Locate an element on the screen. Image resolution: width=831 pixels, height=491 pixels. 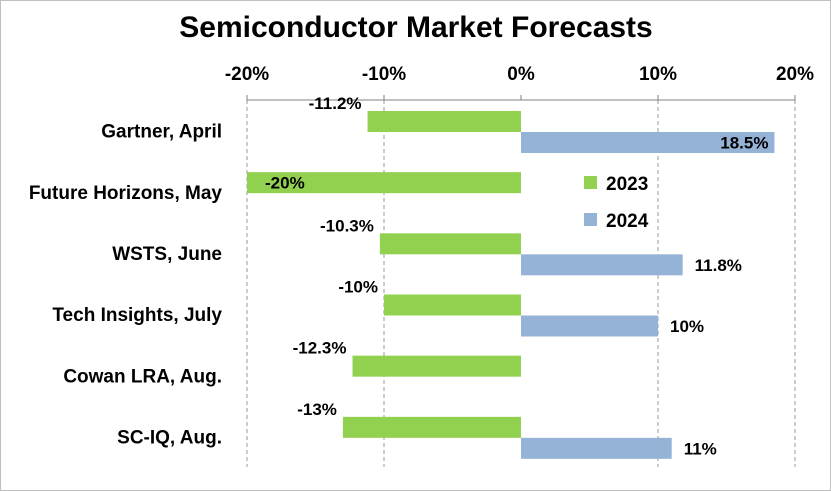
data-label: -10% is located at coordinates (358, 287).